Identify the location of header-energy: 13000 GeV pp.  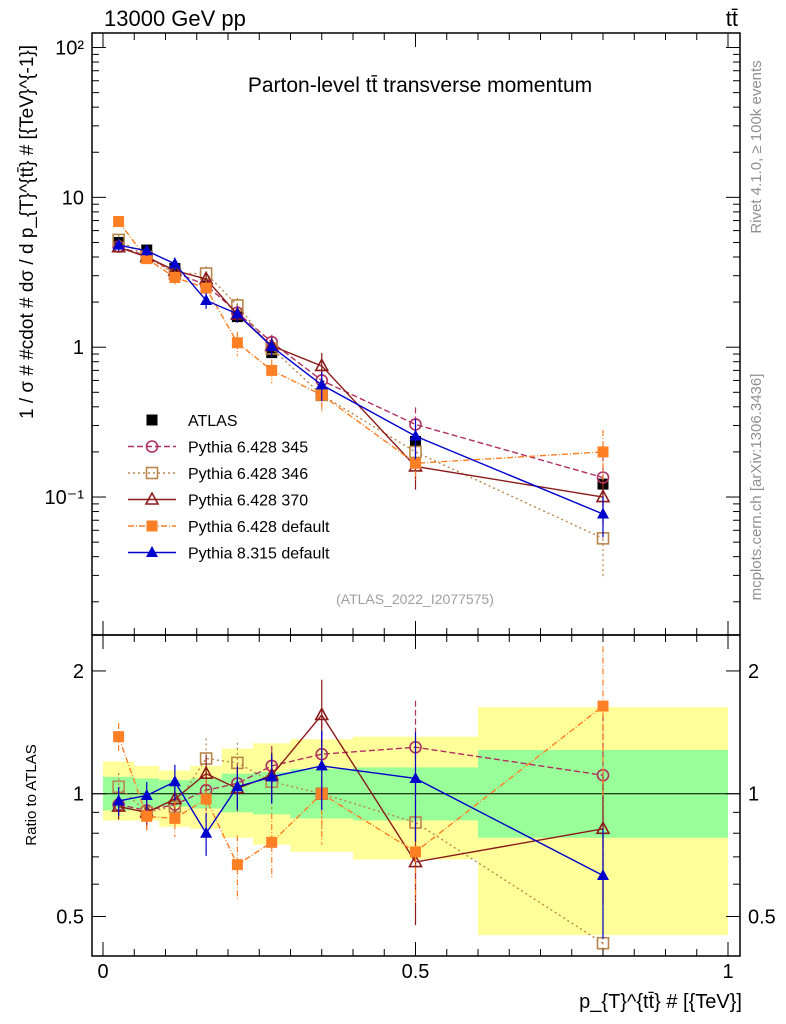
(175, 18).